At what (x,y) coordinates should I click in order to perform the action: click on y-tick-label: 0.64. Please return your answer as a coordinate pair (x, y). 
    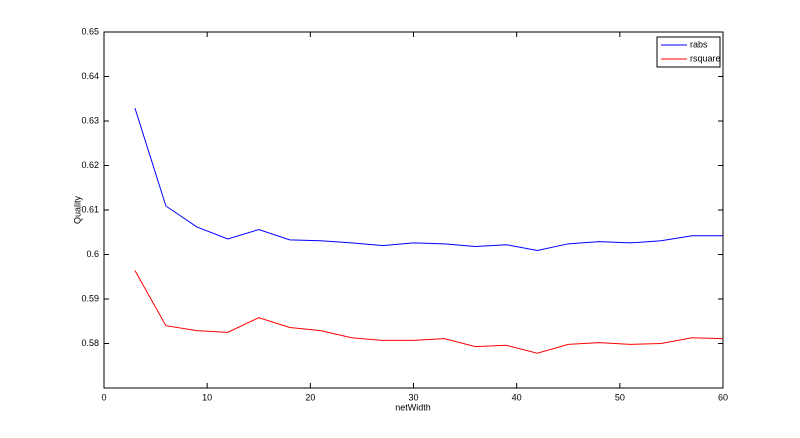
    Looking at the image, I should click on (90, 76).